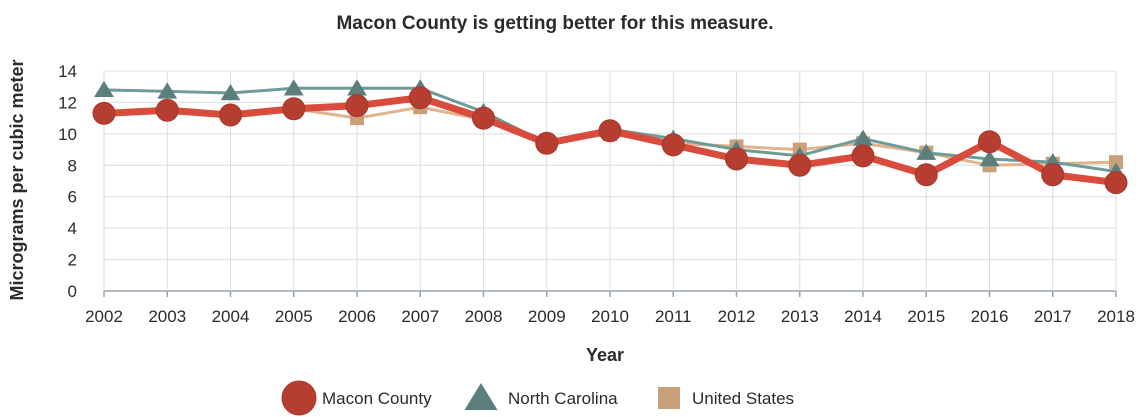  What do you see at coordinates (800, 165) in the screenshot?
I see `data-point-macon-county-2013` at bounding box center [800, 165].